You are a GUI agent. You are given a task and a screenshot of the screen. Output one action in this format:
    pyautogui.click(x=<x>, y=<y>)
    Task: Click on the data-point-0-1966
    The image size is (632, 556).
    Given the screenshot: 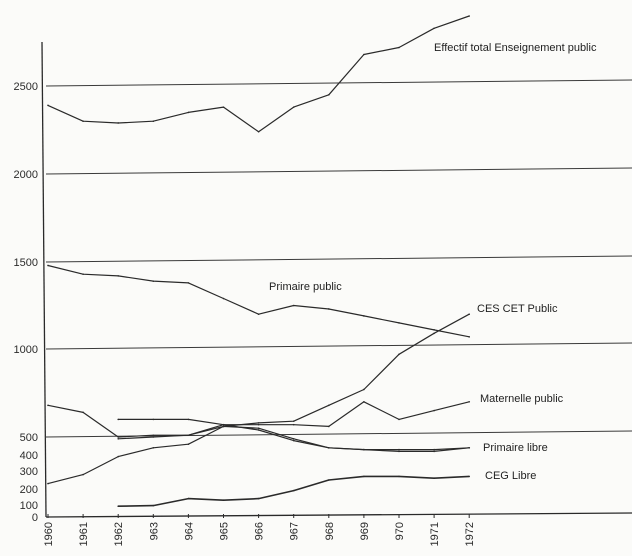 What is the action you would take?
    pyautogui.click(x=258, y=131)
    